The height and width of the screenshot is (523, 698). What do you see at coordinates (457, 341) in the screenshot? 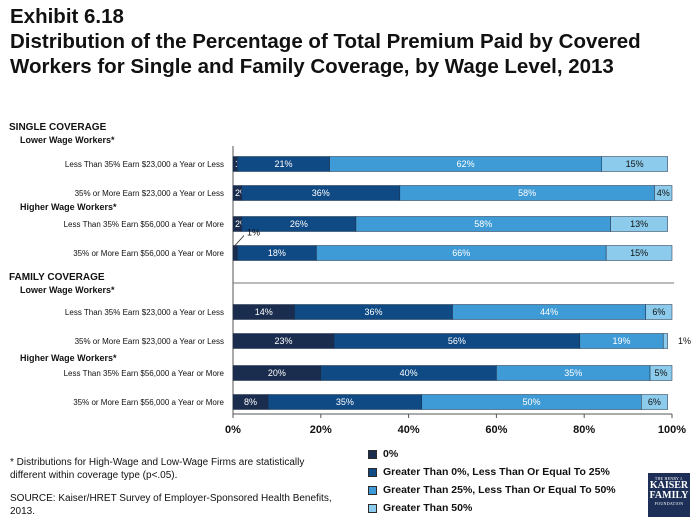
I see `data-label: 56%` at bounding box center [457, 341].